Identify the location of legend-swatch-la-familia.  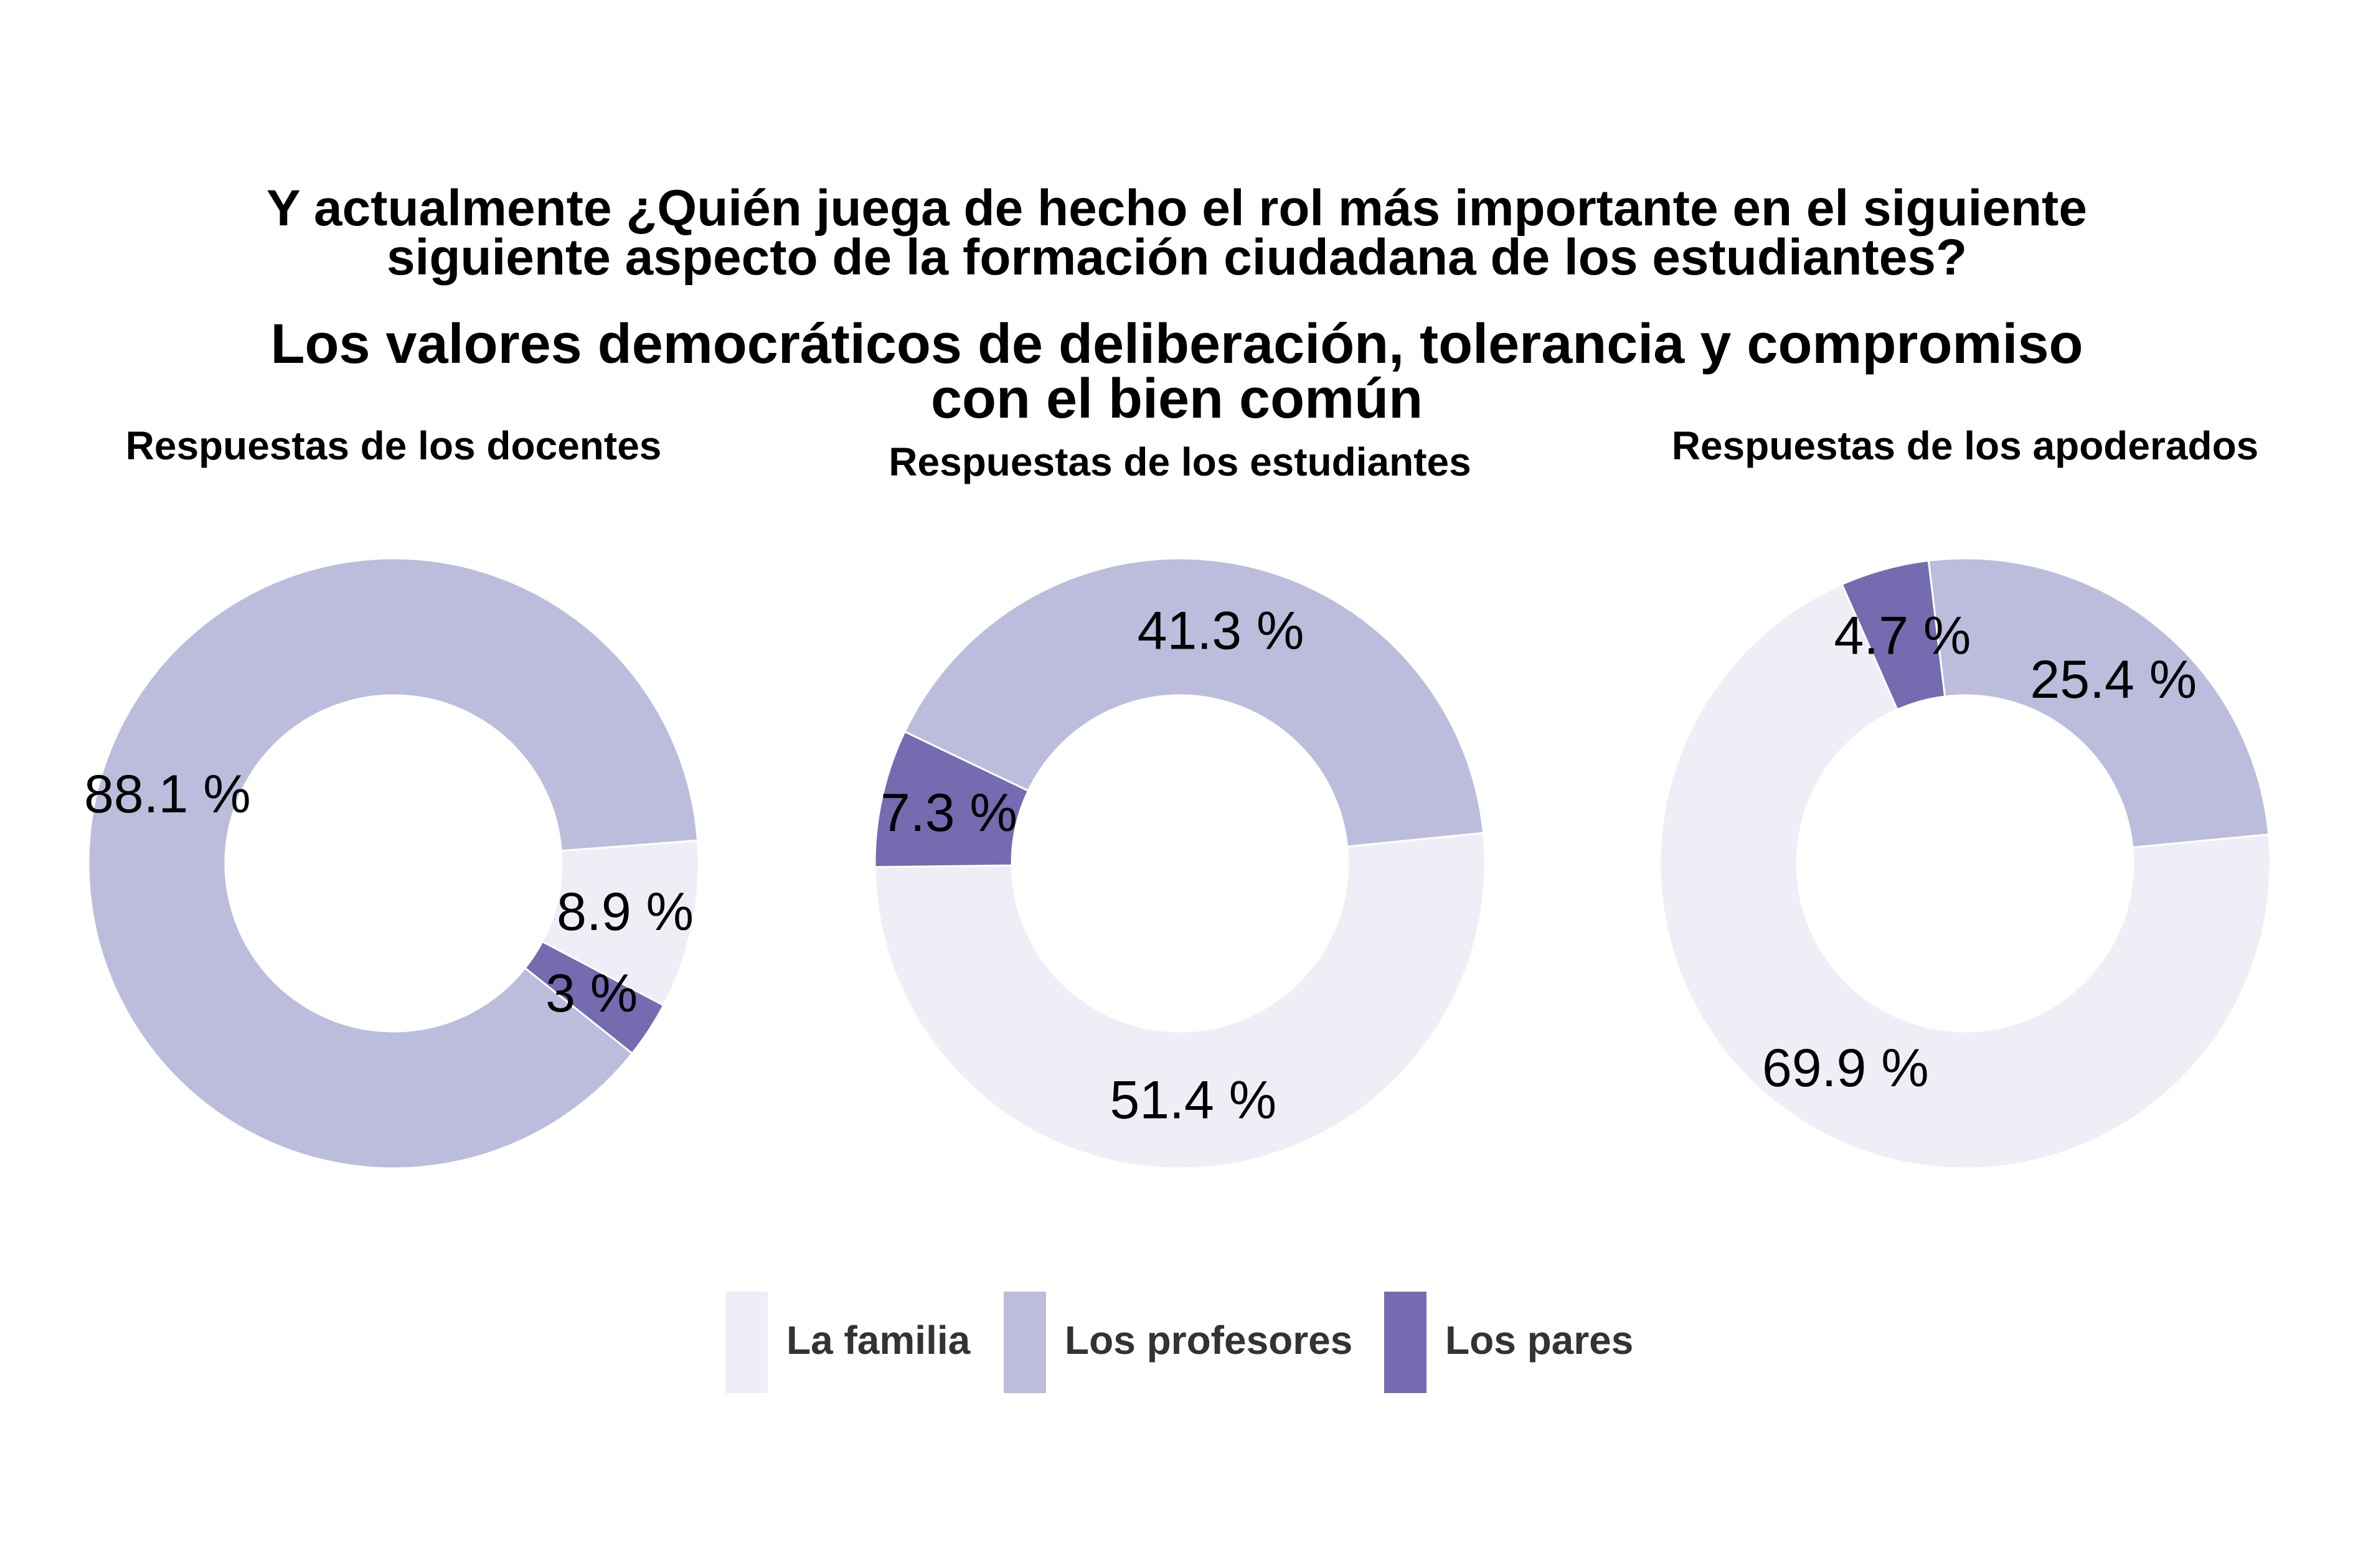
(746, 1342).